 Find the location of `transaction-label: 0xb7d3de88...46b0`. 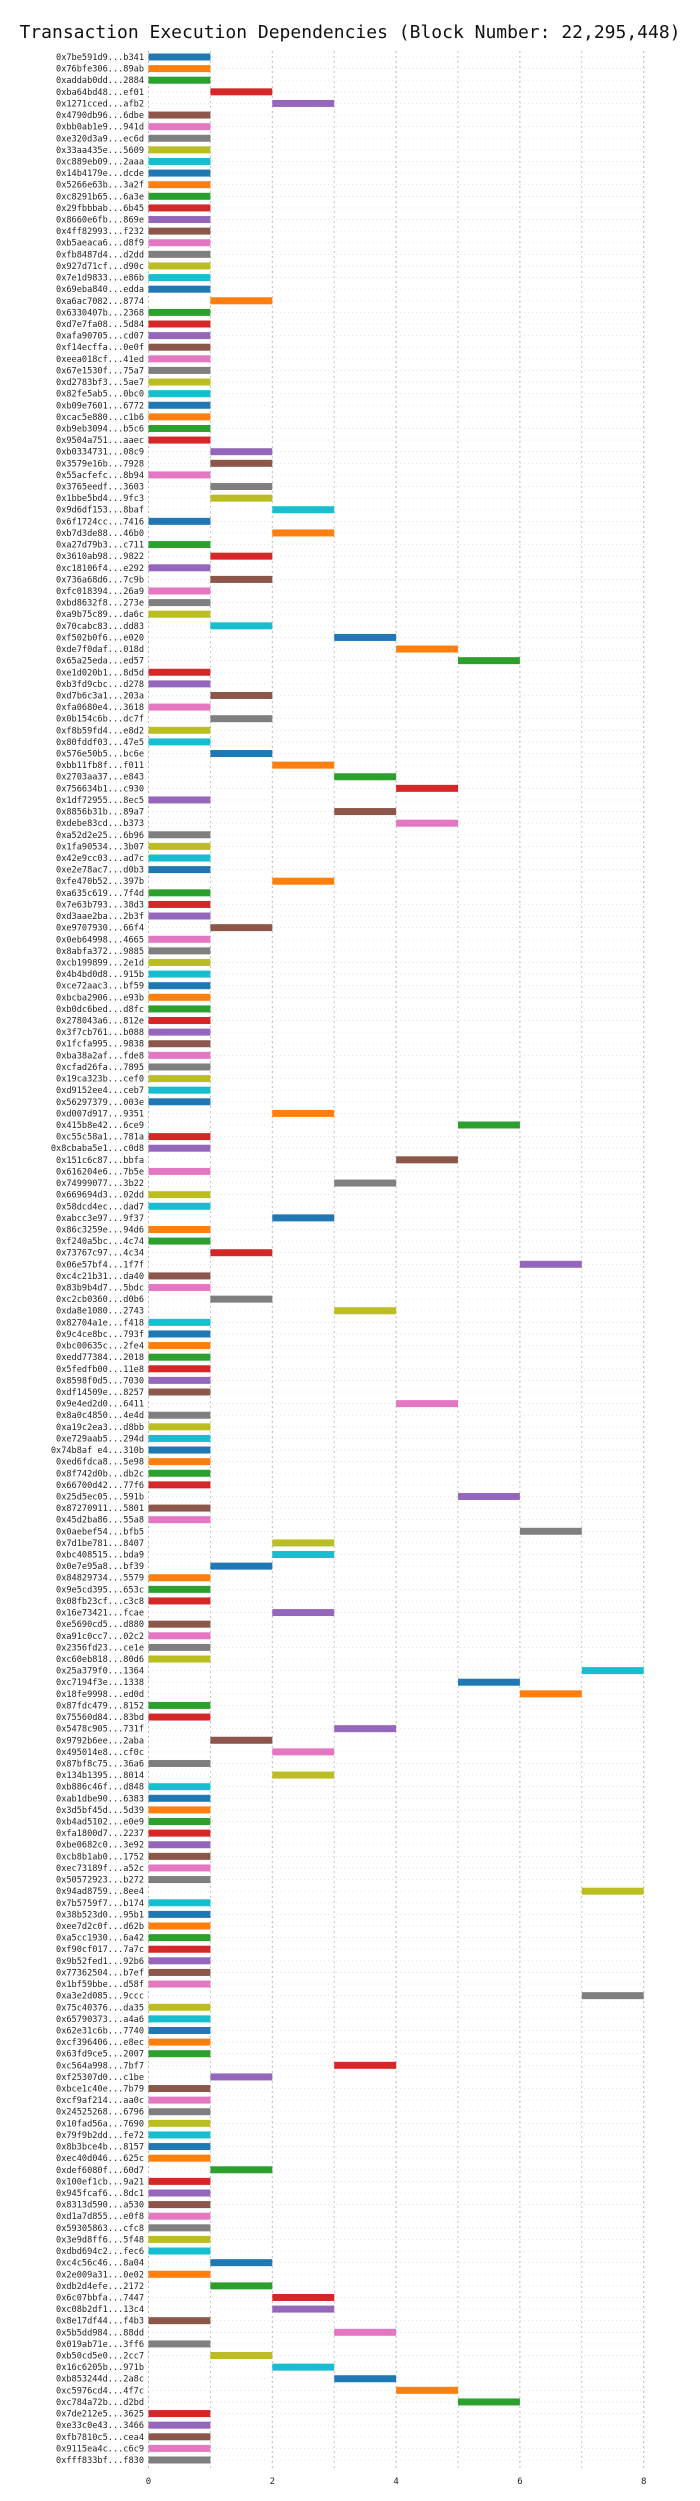

transaction-label: 0xb7d3de88...46b0 is located at coordinates (100, 534).